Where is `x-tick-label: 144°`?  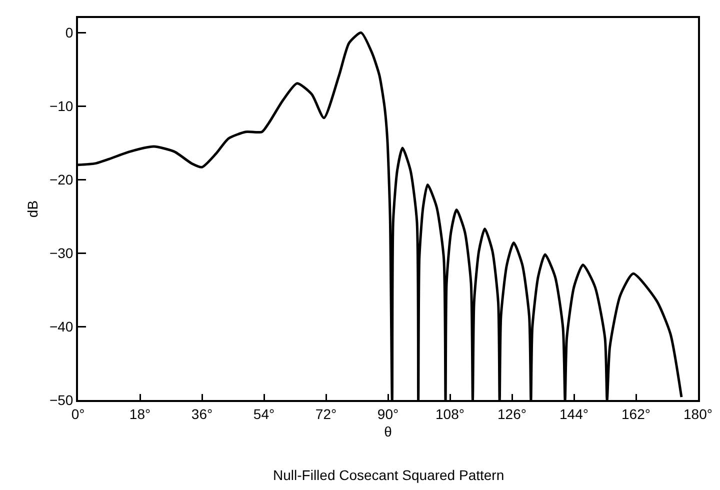 x-tick-label: 144° is located at coordinates (574, 414).